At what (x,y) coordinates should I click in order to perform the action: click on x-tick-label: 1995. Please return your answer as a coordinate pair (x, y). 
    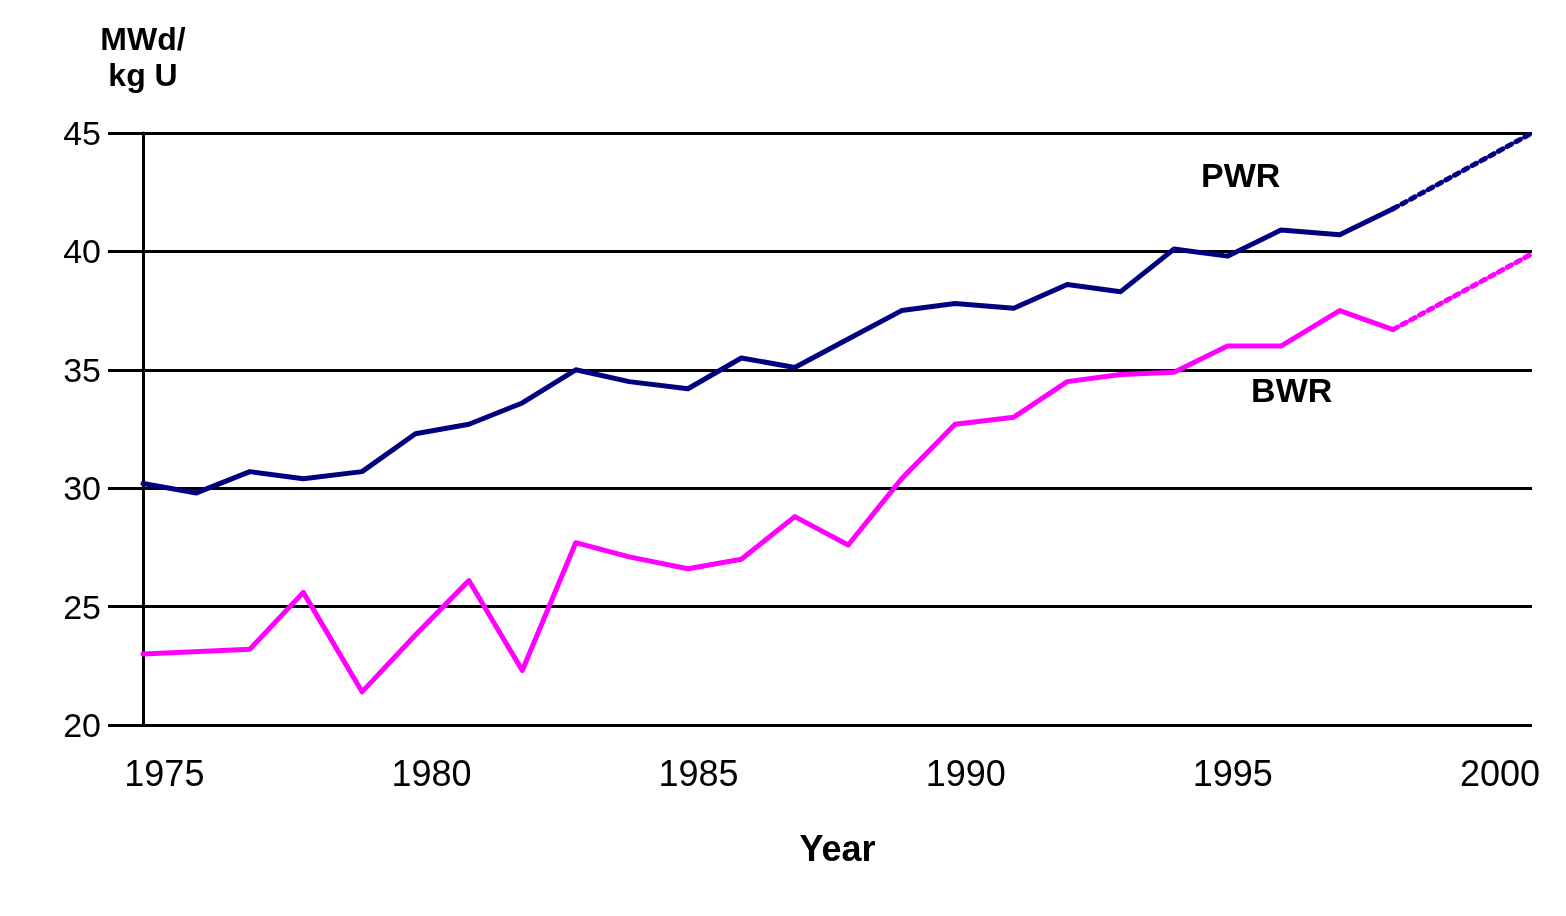
    Looking at the image, I should click on (1232, 773).